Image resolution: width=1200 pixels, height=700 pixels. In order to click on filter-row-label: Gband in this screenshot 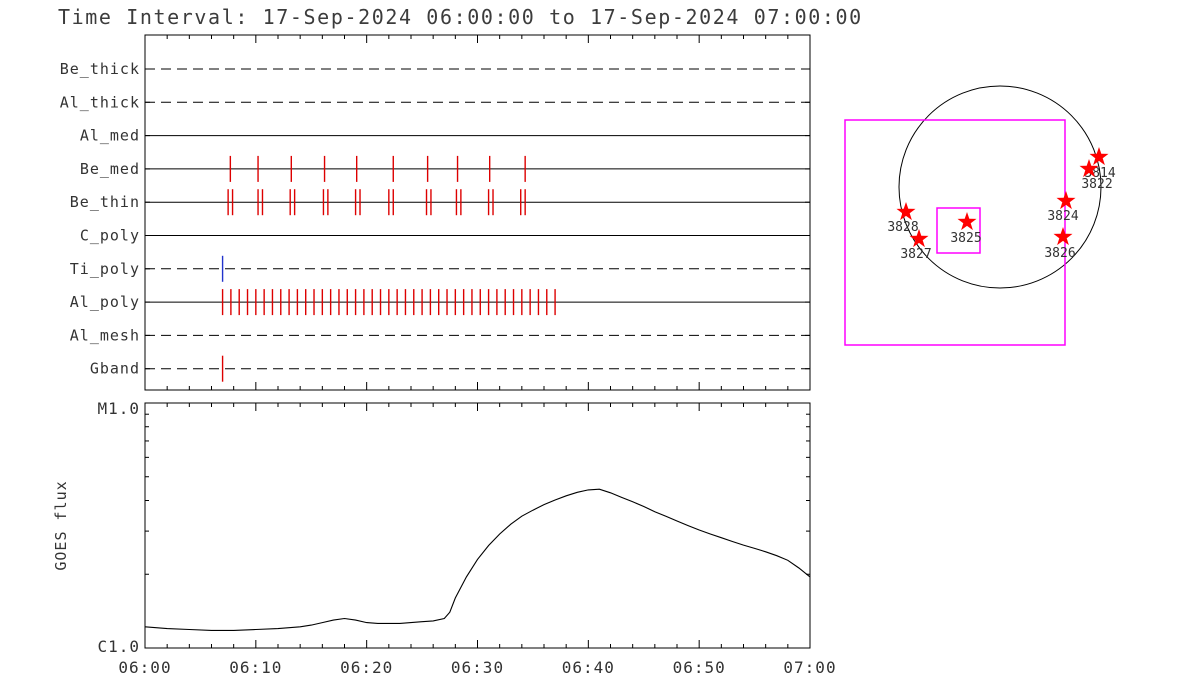, I will do `click(115, 369)`.